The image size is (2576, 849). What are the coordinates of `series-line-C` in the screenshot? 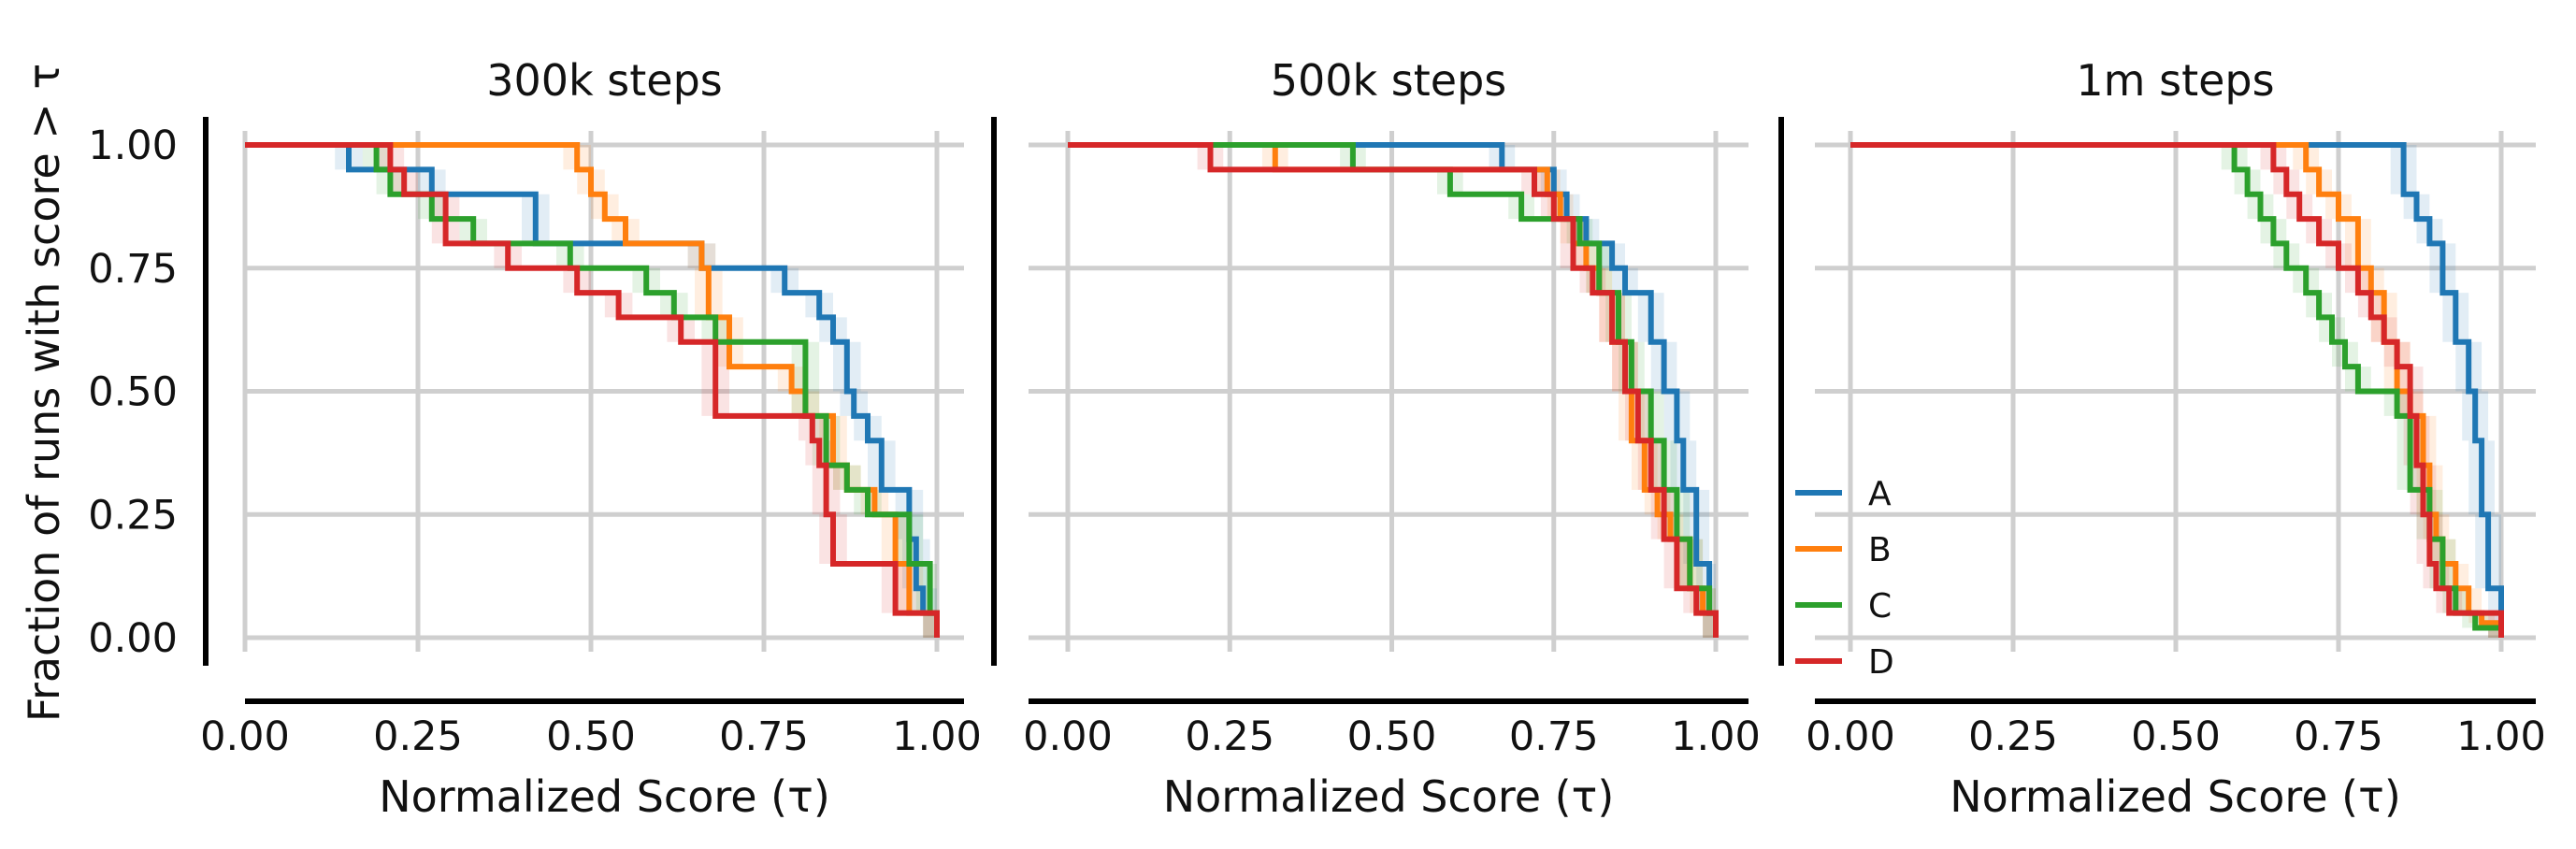 It's located at (1394, 390).